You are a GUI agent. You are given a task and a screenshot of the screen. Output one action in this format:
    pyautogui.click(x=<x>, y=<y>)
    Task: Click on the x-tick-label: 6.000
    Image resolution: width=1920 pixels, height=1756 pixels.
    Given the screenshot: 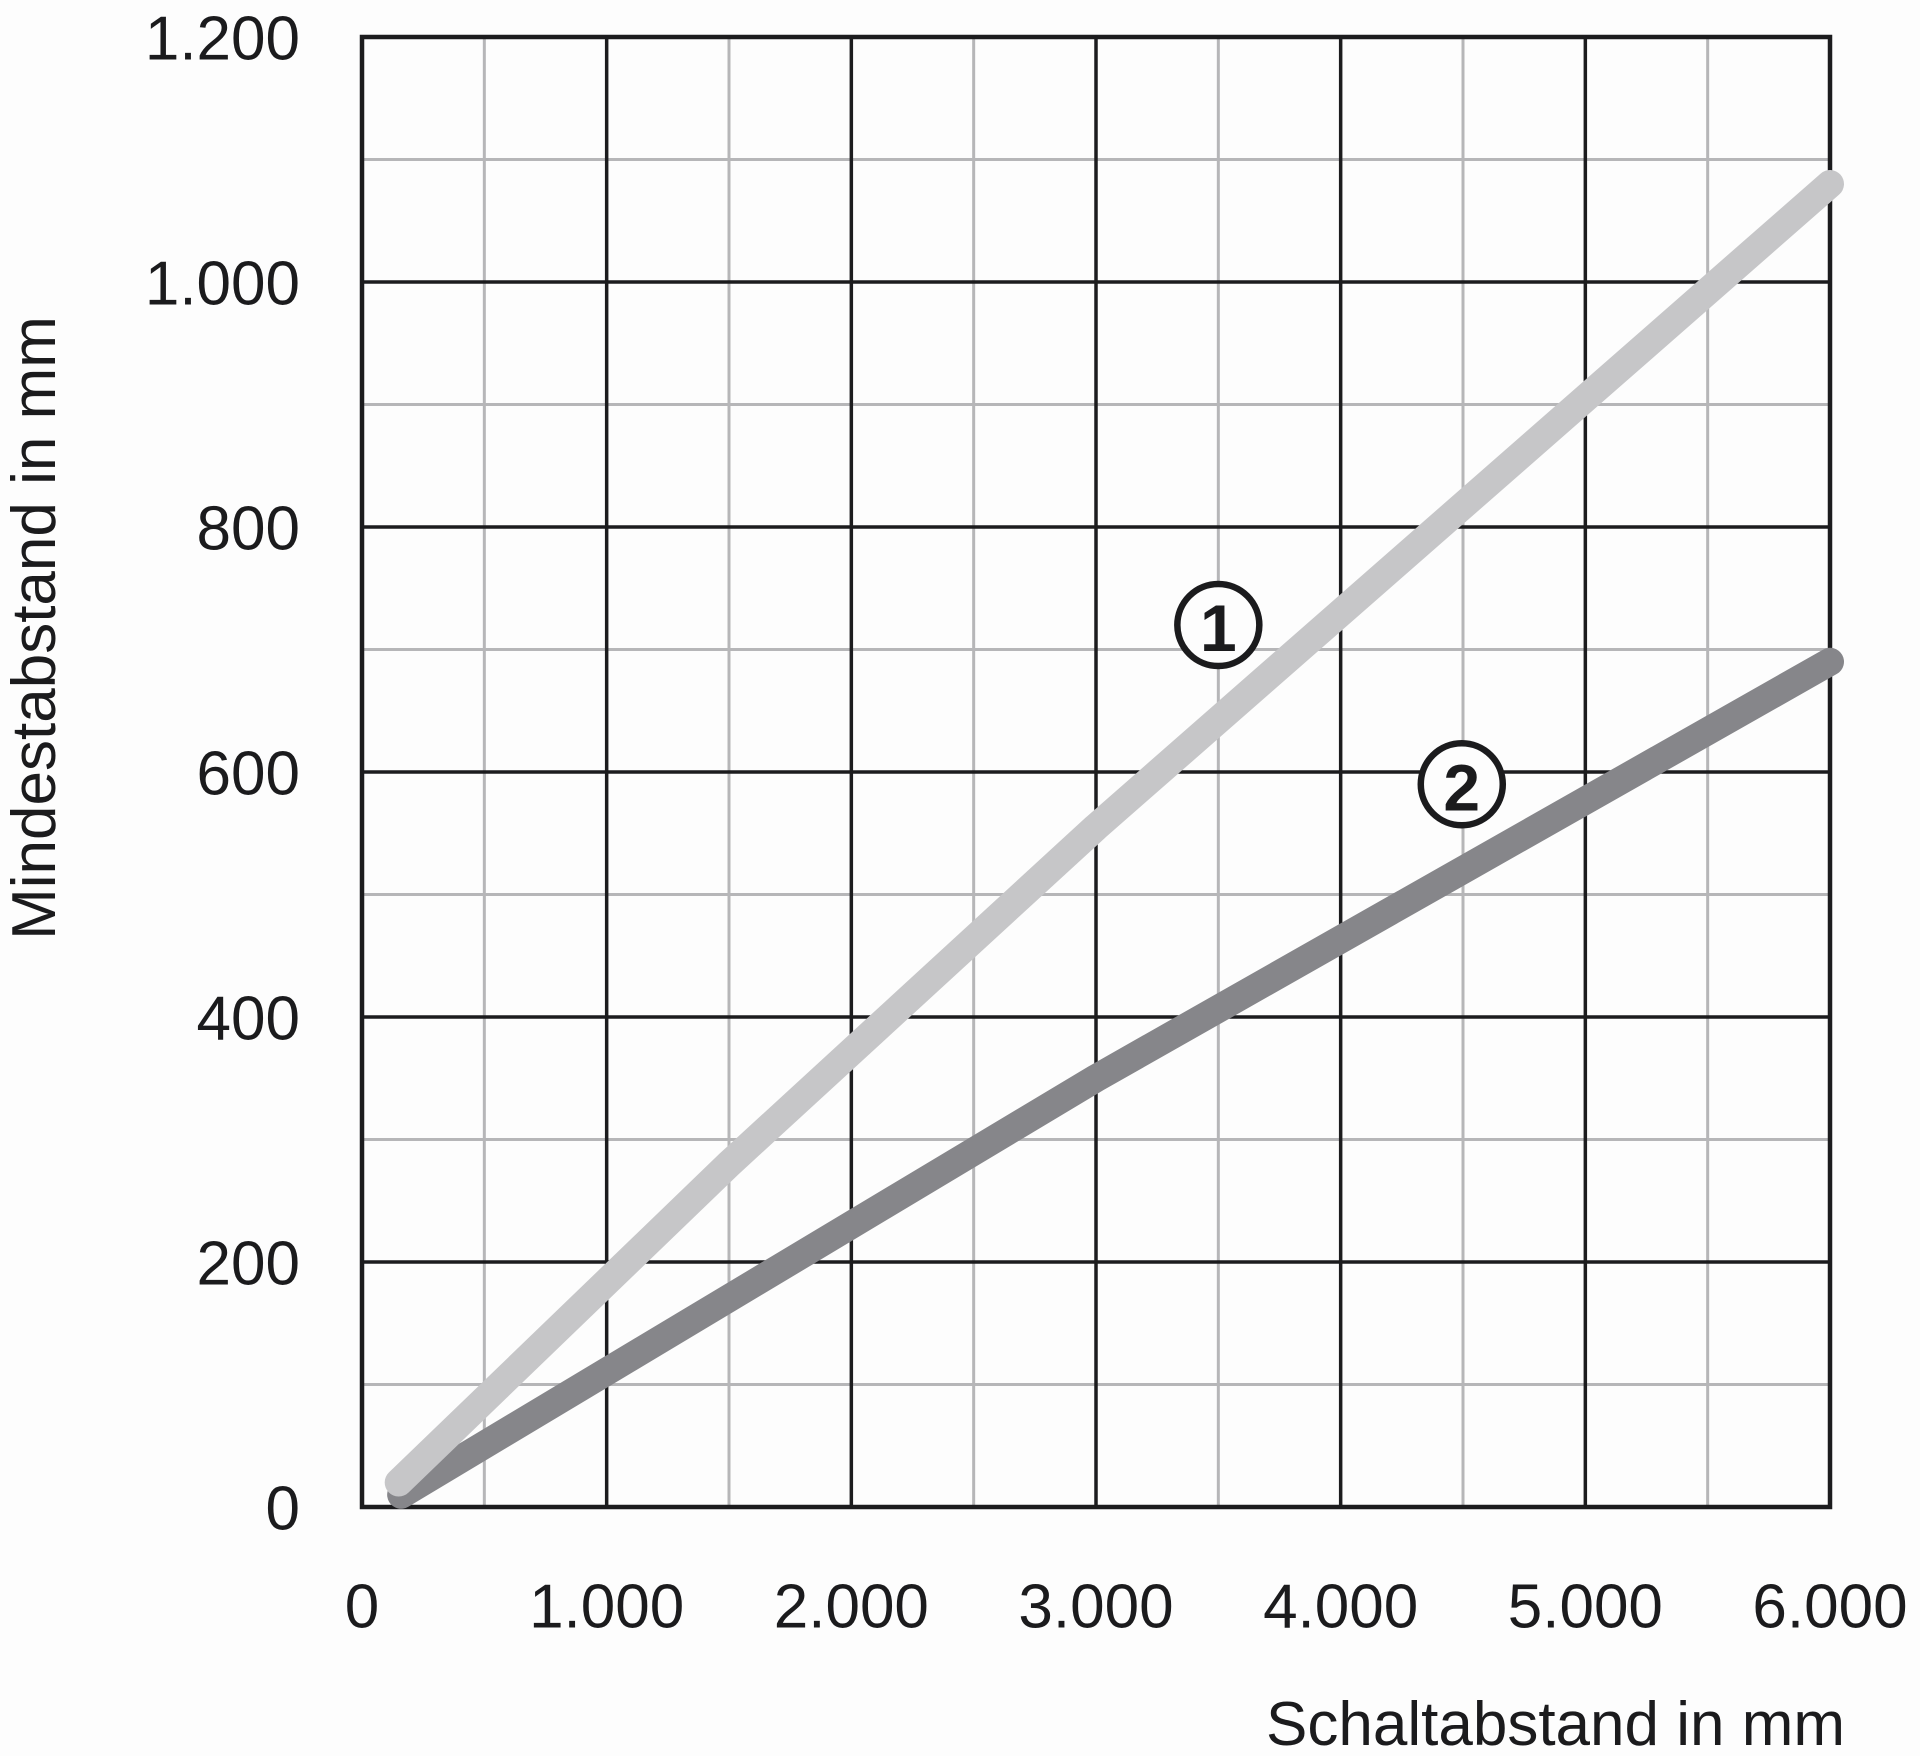 What is the action you would take?
    pyautogui.click(x=1829, y=1607)
    